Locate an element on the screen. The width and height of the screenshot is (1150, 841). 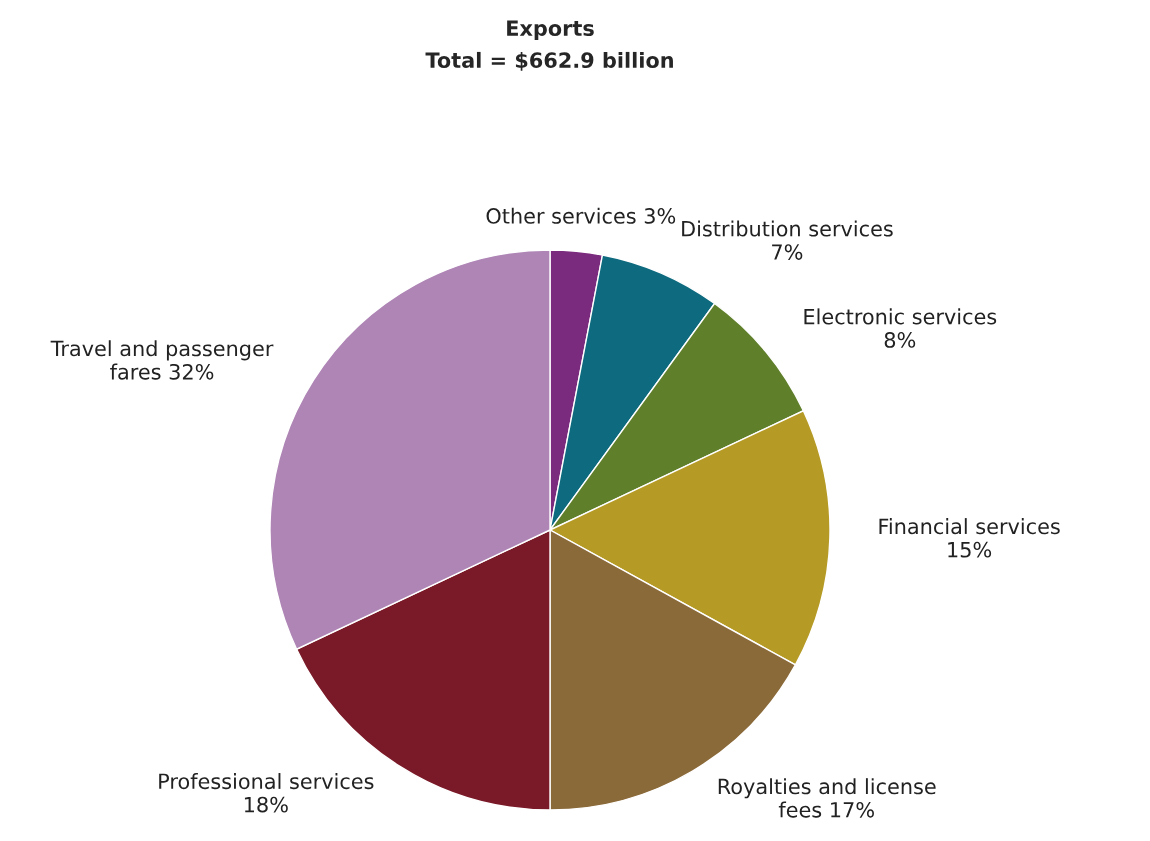
slice-label: Other services 3% is located at coordinates (581, 215).